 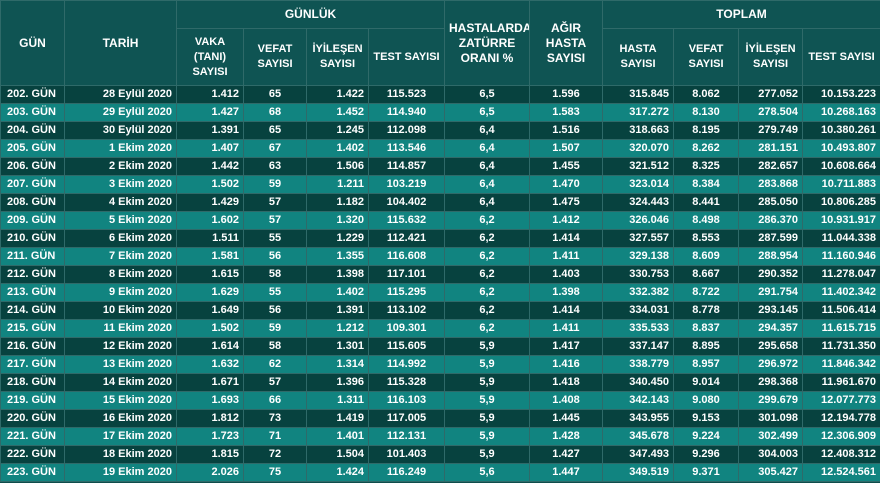 I want to click on cell-vaka: 1.429, so click(x=210, y=202).